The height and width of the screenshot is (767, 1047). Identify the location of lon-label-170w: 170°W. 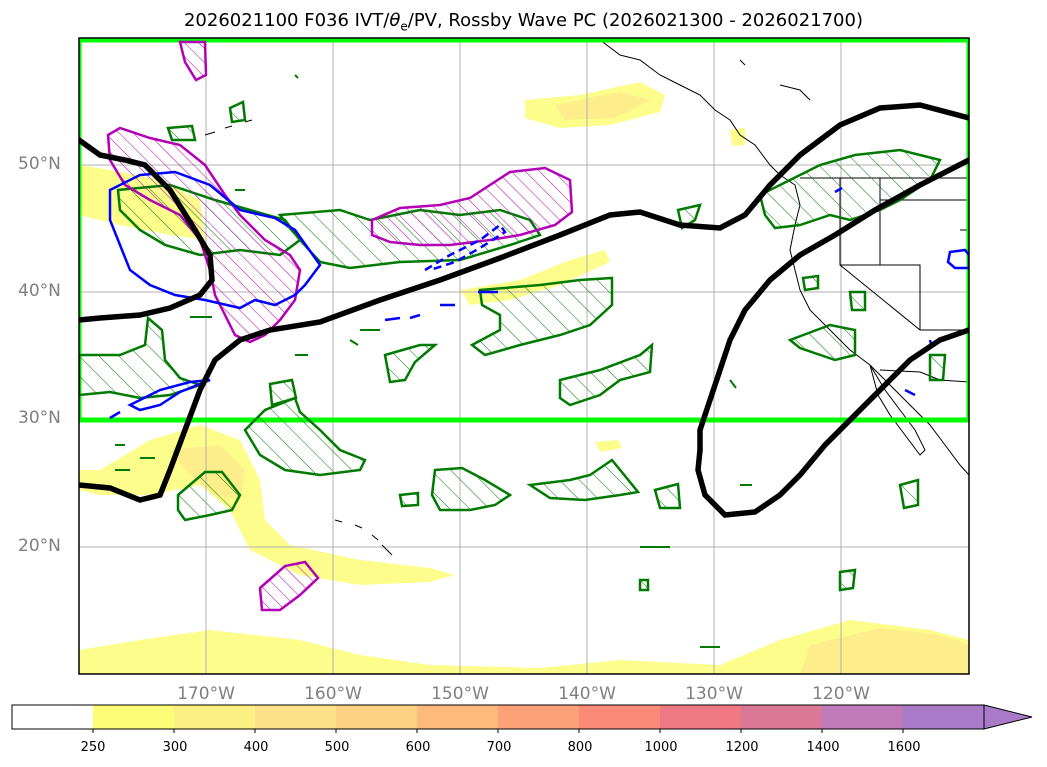
(206, 694).